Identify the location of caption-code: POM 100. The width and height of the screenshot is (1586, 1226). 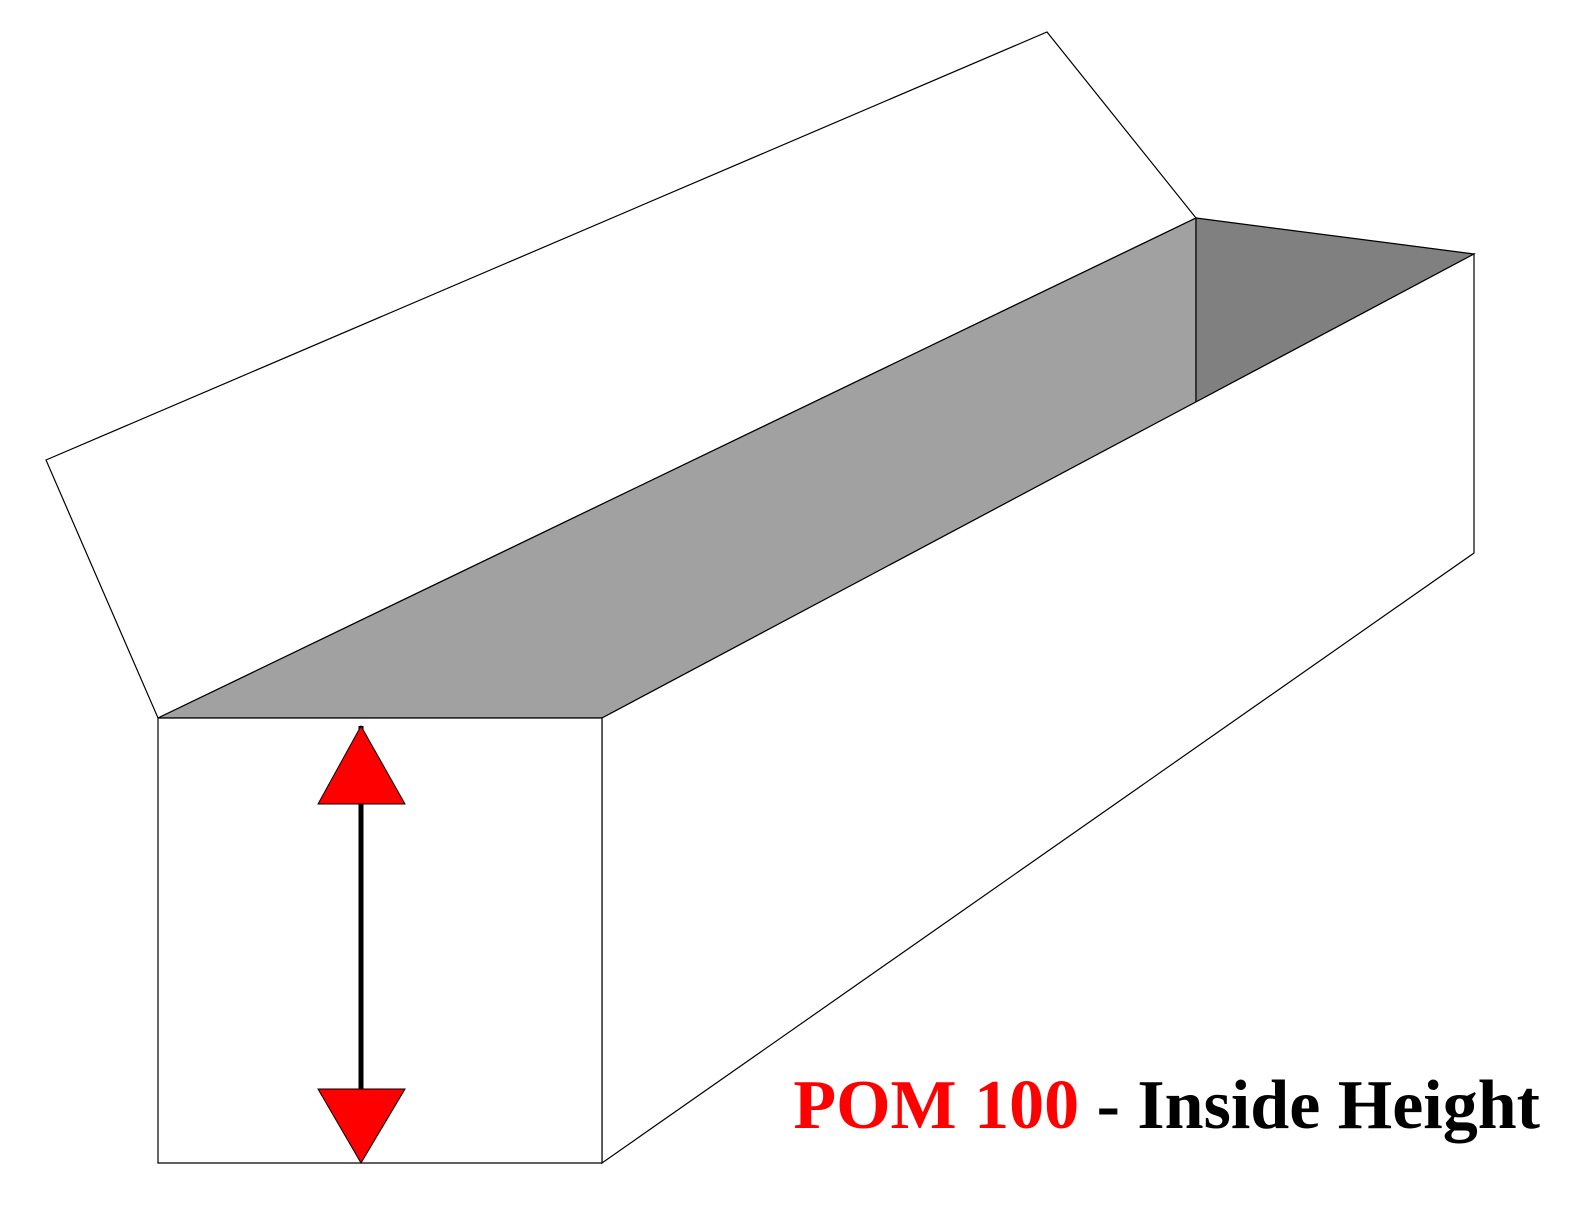
(936, 1105).